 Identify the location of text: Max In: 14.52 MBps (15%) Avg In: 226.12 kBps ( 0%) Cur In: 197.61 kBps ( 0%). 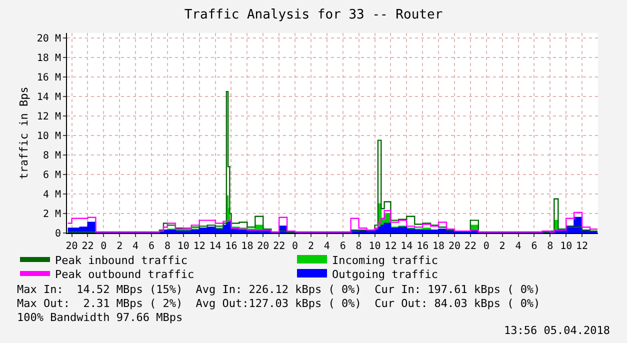
(278, 289).